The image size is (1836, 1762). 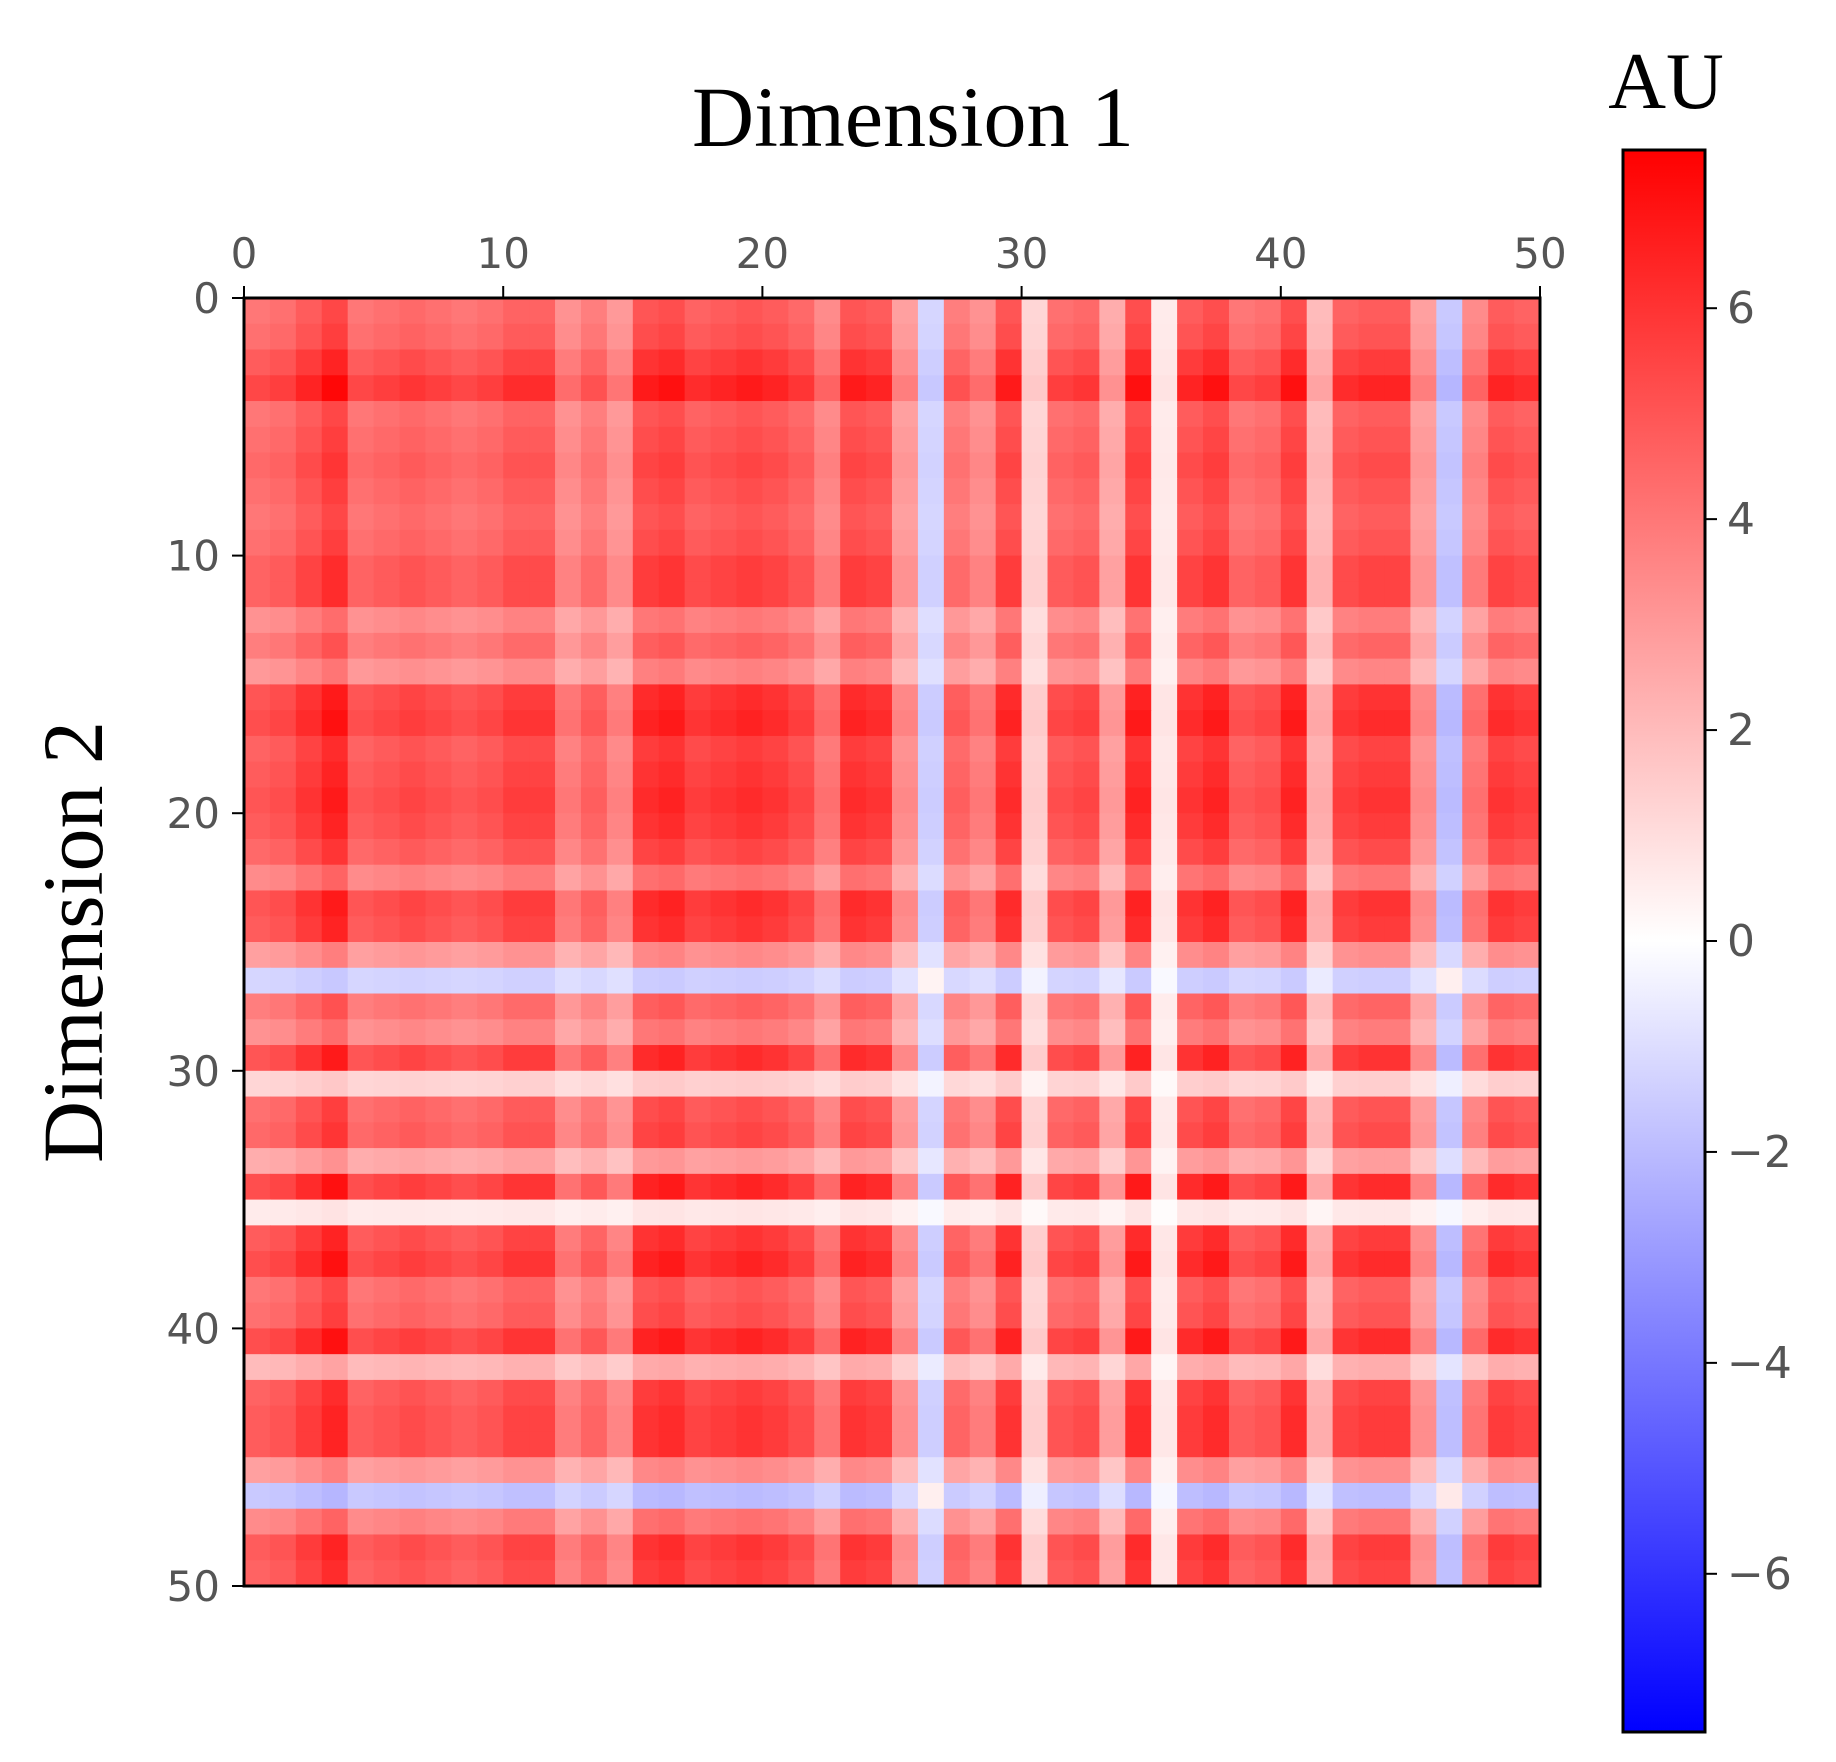 What do you see at coordinates (913, 117) in the screenshot?
I see `x-axis-title: Dimension 1` at bounding box center [913, 117].